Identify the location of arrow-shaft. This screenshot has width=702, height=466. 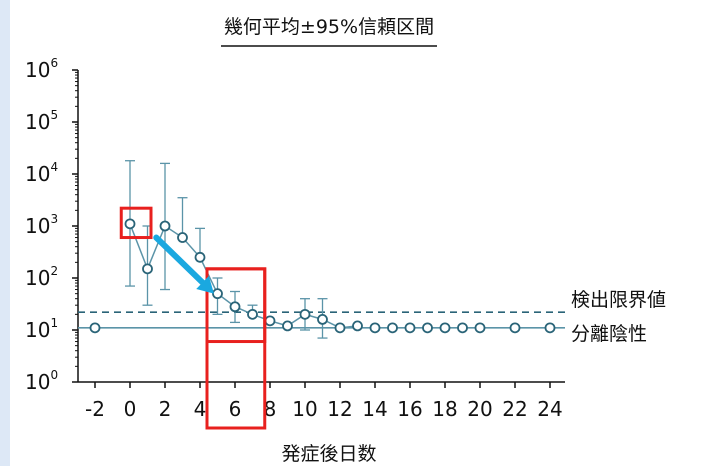
(179, 260).